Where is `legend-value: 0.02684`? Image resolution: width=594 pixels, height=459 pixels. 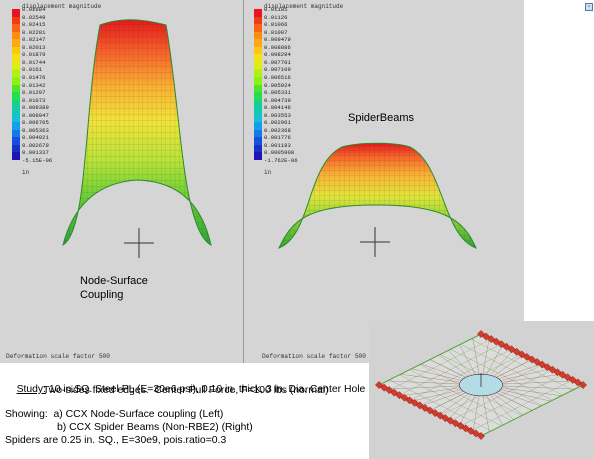 legend-value: 0.02684 is located at coordinates (34, 9).